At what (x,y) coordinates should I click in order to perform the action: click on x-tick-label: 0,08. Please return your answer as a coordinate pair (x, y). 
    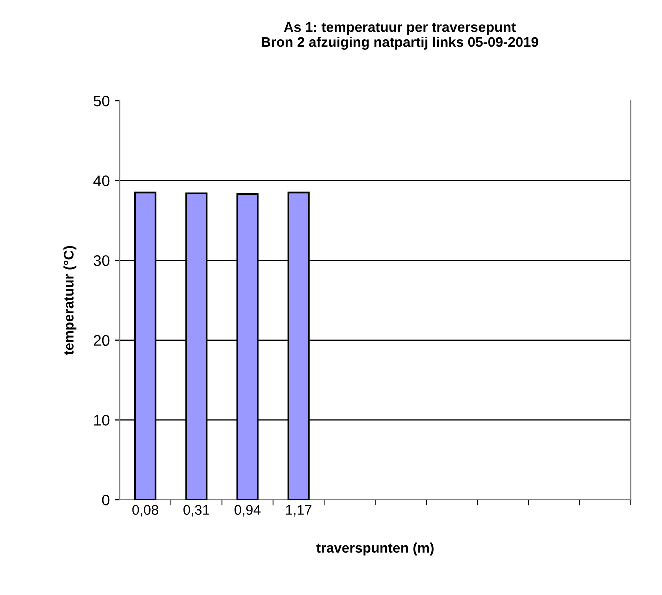
    Looking at the image, I should click on (145, 511).